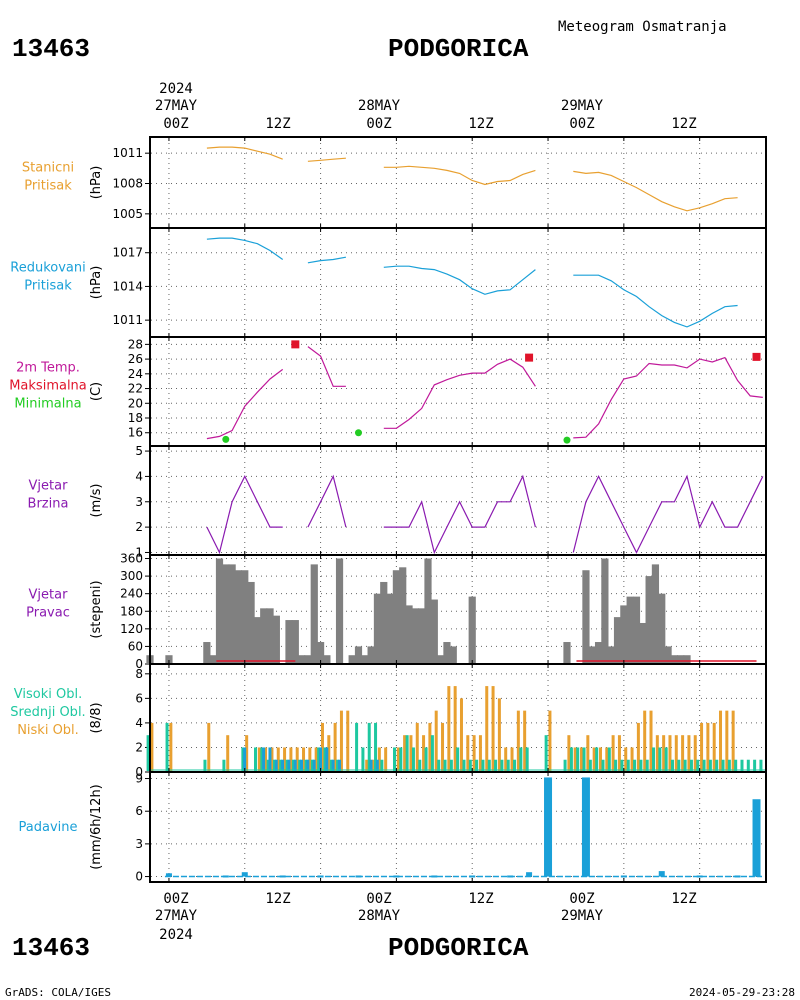 The width and height of the screenshot is (800, 1000). What do you see at coordinates (51, 948) in the screenshot?
I see `station-id-bottom: 13463` at bounding box center [51, 948].